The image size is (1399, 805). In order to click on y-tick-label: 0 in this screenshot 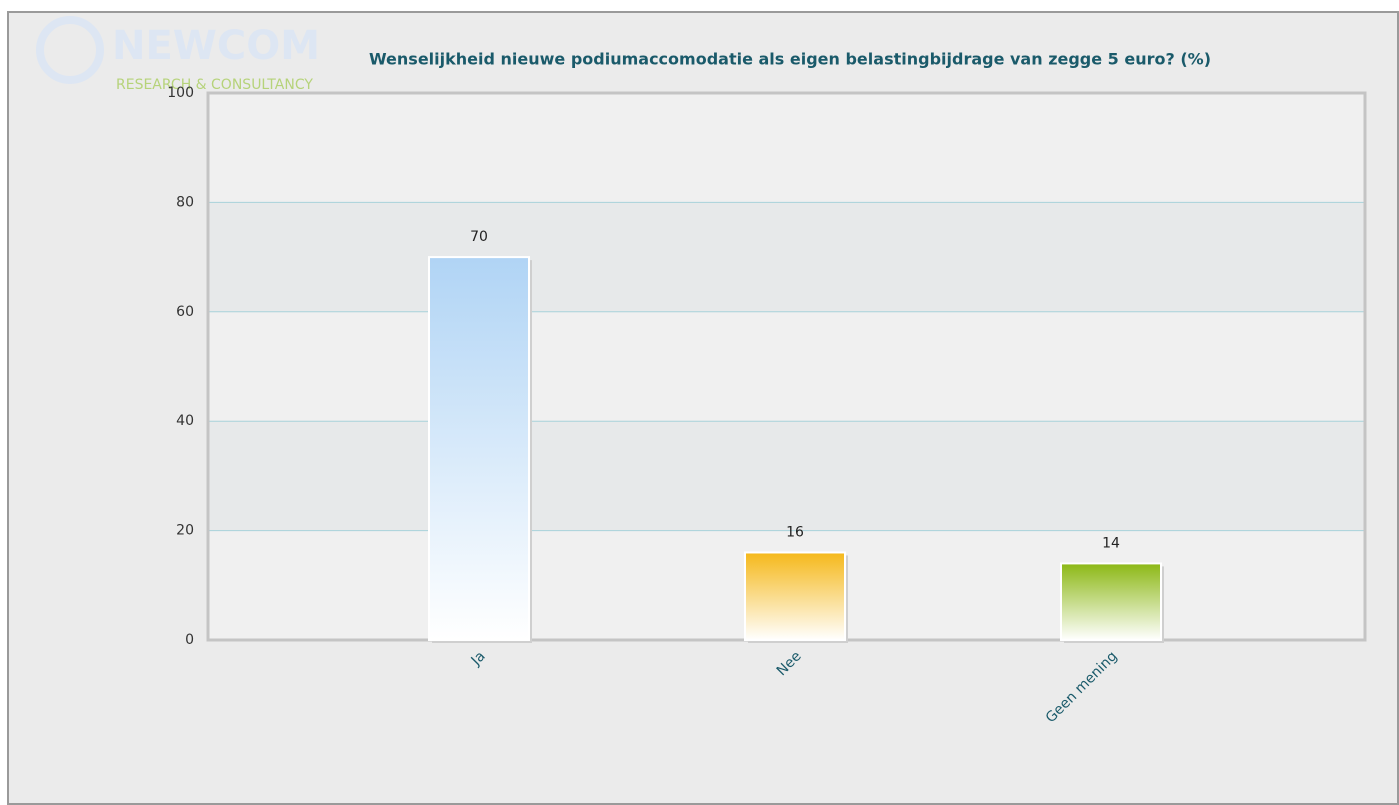, I will do `click(189, 640)`.